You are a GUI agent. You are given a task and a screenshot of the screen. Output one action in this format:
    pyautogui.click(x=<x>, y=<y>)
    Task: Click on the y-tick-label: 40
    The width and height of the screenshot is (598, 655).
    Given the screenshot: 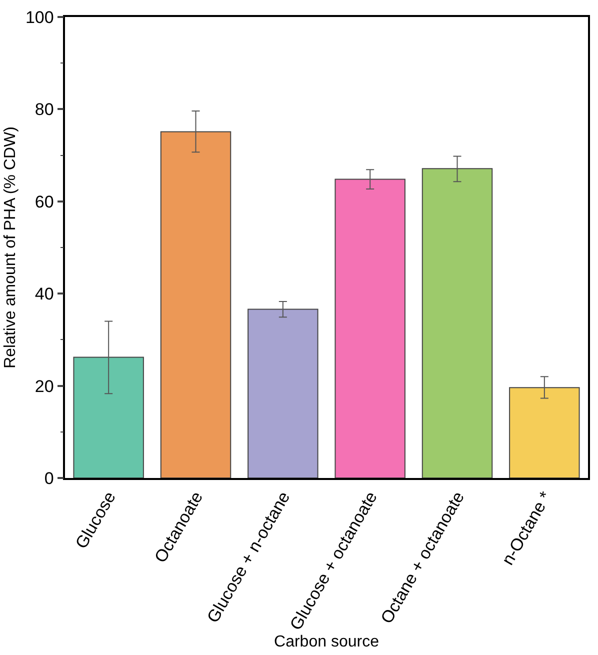 What is the action you would take?
    pyautogui.click(x=44, y=294)
    